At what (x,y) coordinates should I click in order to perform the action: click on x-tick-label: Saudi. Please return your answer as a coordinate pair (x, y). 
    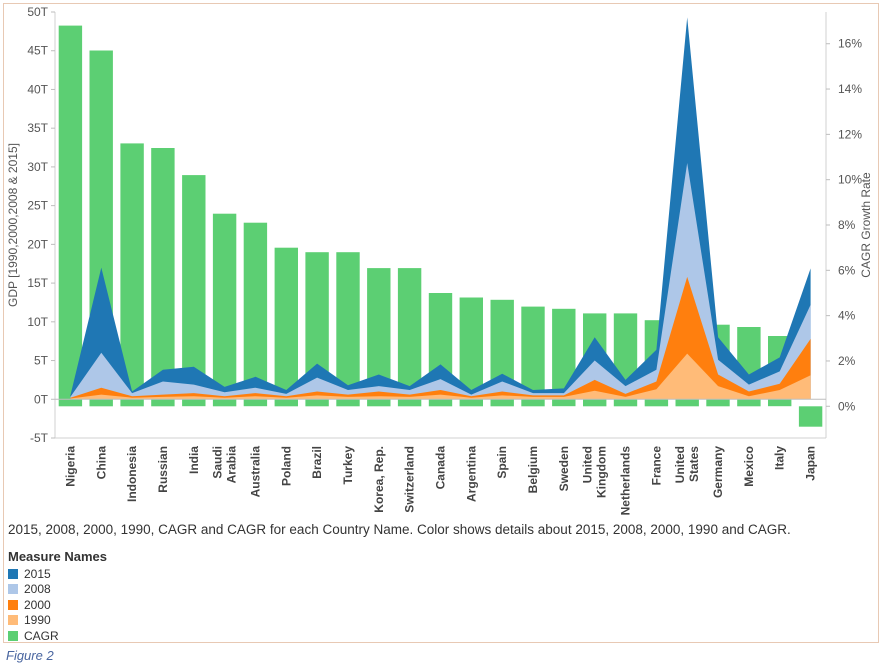
    Looking at the image, I should click on (218, 462).